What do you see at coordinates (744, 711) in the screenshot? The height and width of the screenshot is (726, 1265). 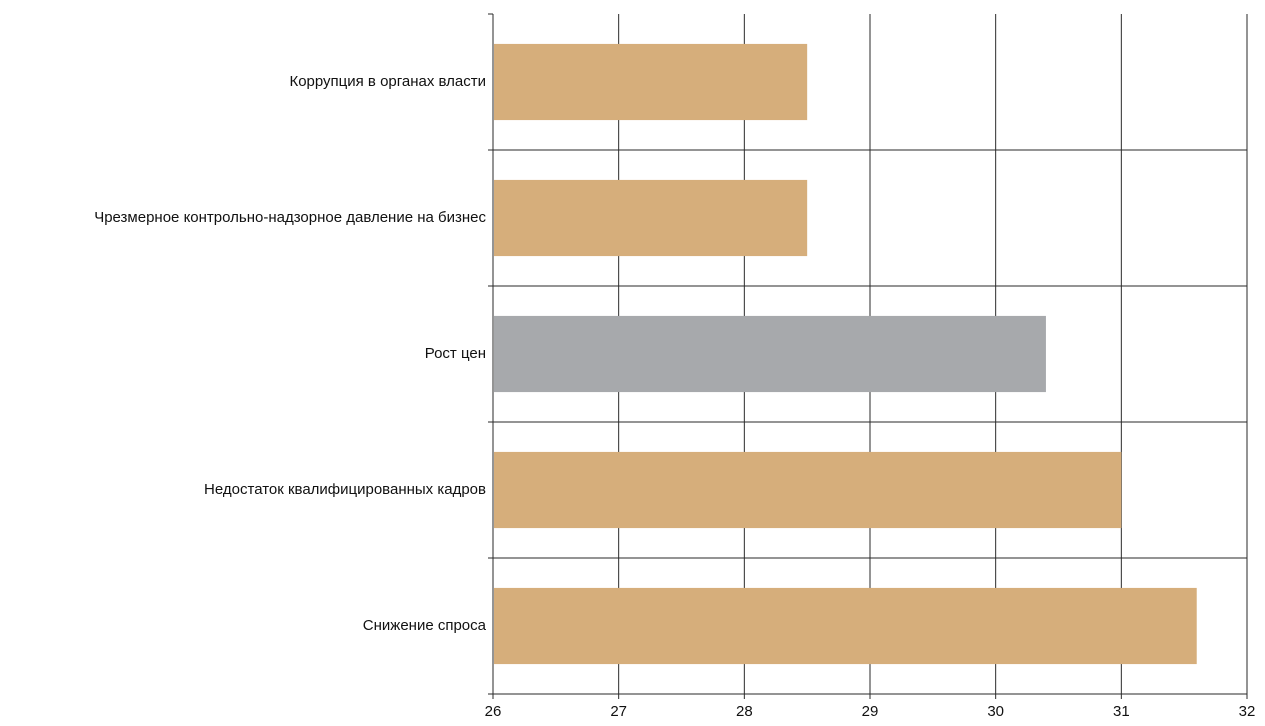 I see `x-tick-label: 28` at bounding box center [744, 711].